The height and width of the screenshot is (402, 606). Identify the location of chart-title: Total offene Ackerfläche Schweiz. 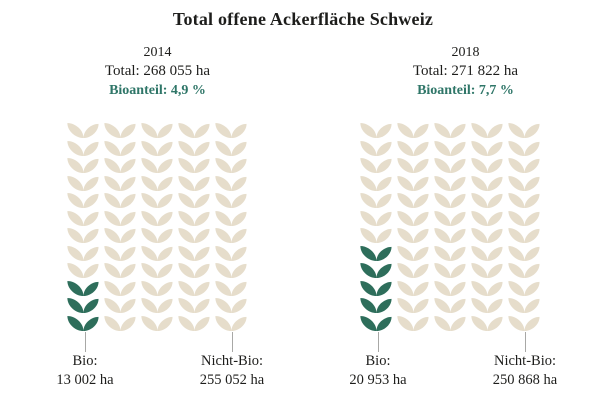
(303, 19).